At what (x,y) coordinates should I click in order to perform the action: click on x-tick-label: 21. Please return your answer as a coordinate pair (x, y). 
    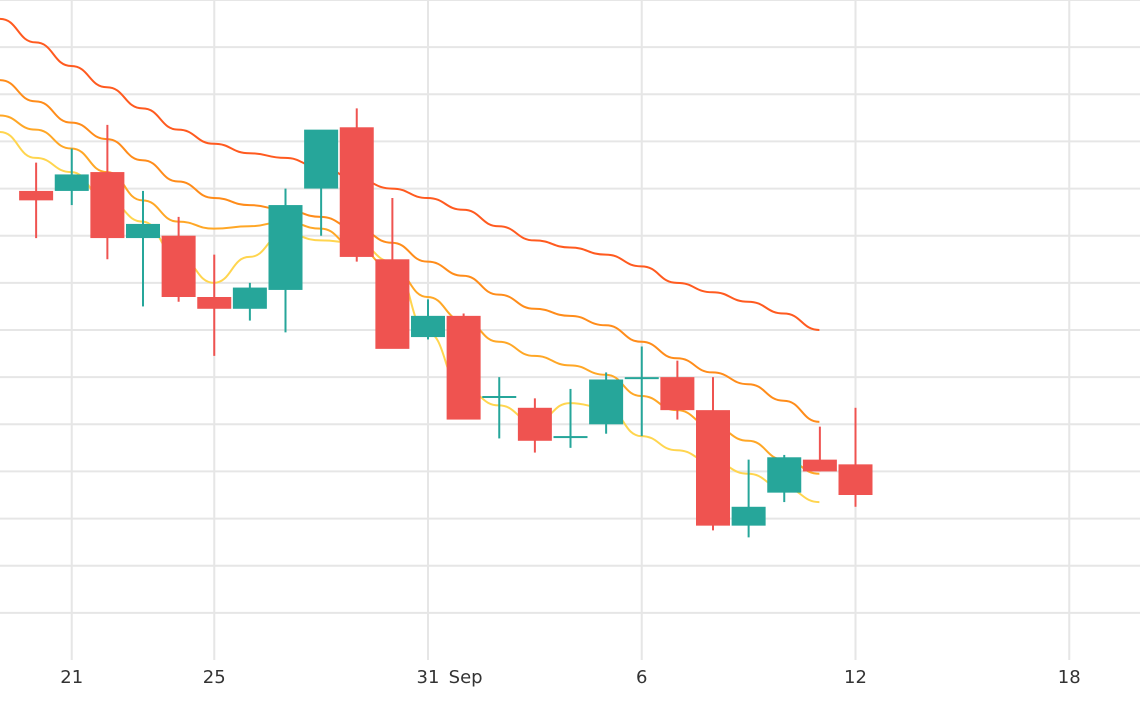
    Looking at the image, I should click on (71, 677).